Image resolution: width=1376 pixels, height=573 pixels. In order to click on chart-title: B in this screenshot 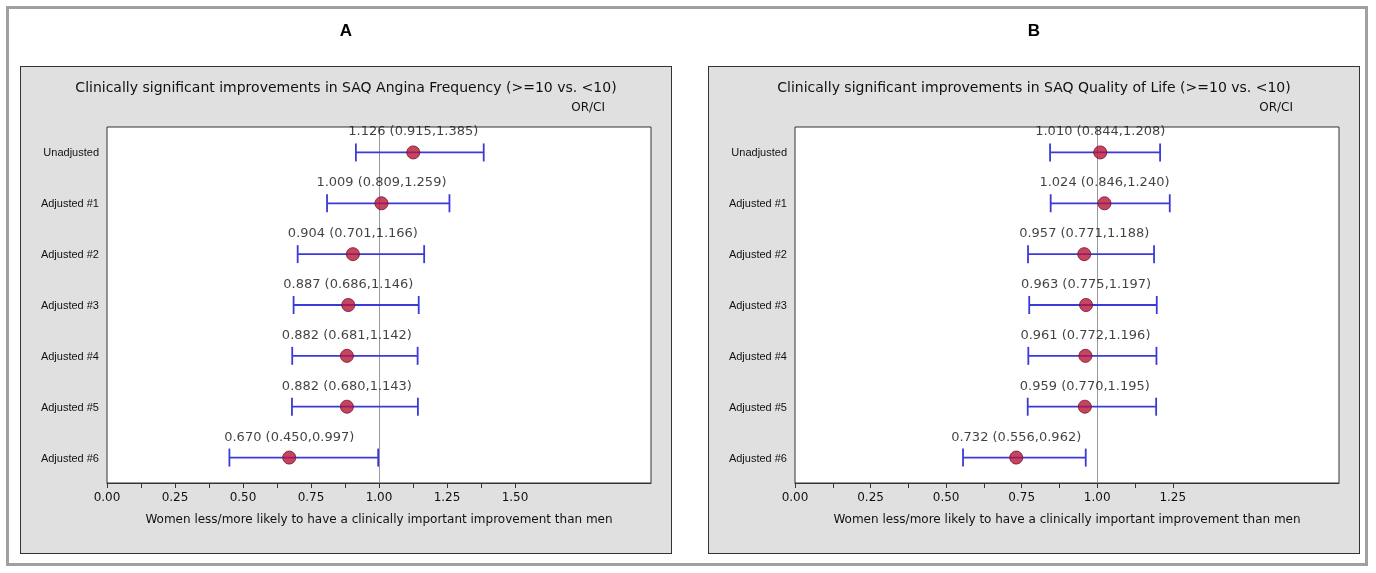, I will do `click(1034, 31)`.